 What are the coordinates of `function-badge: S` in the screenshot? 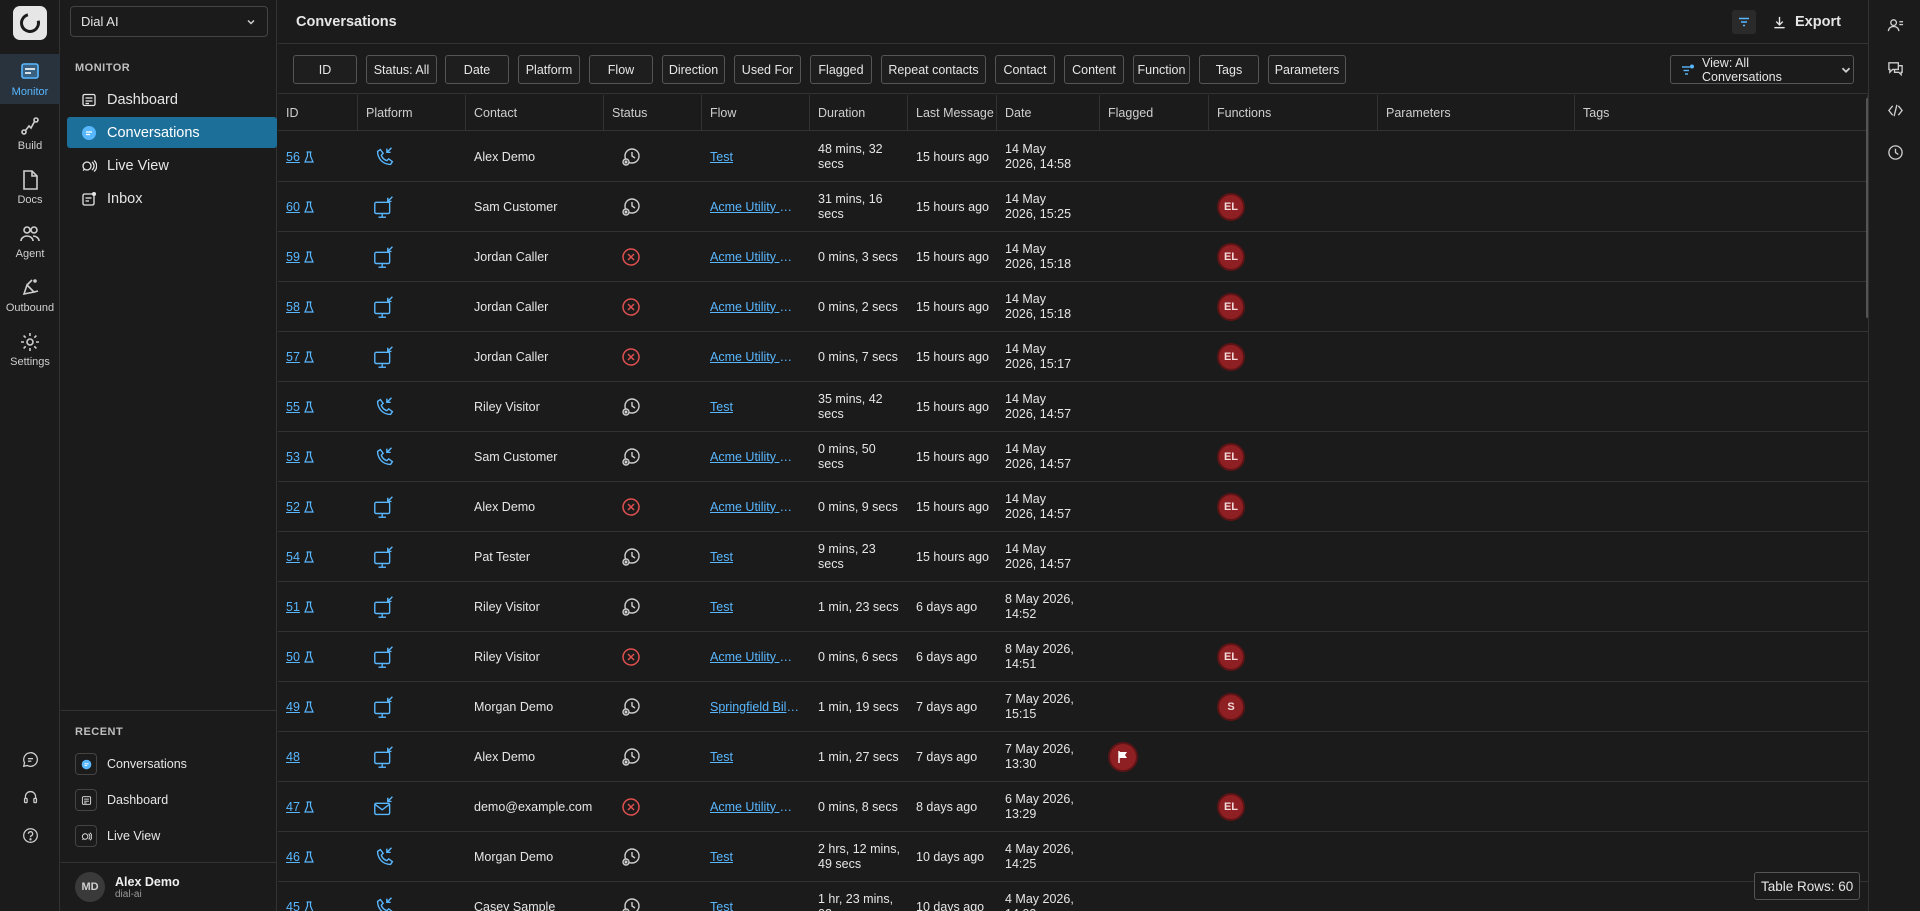 It's located at (1231, 707).